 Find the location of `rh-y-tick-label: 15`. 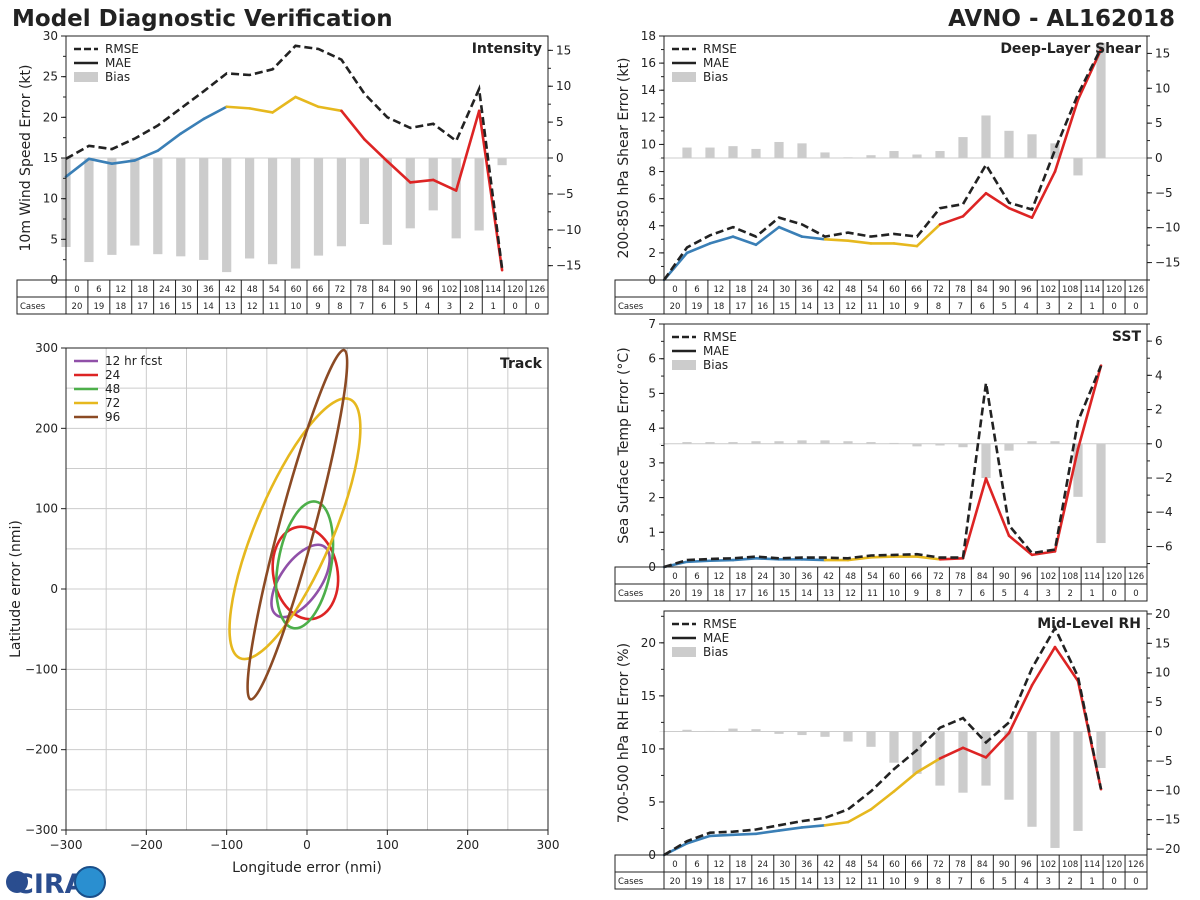

rh-y-tick-label: 15 is located at coordinates (648, 696).